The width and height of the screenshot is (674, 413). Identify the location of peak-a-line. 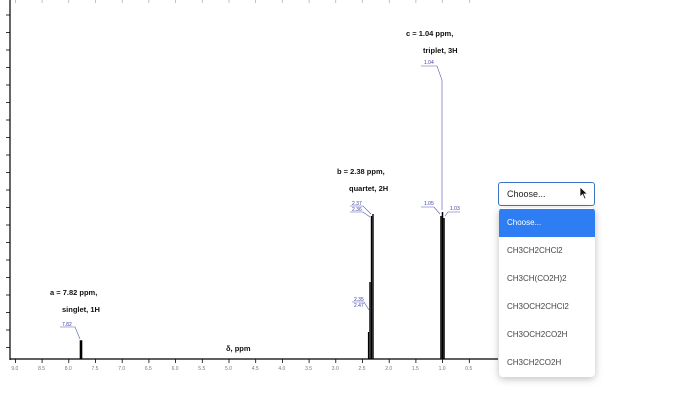
(81, 349).